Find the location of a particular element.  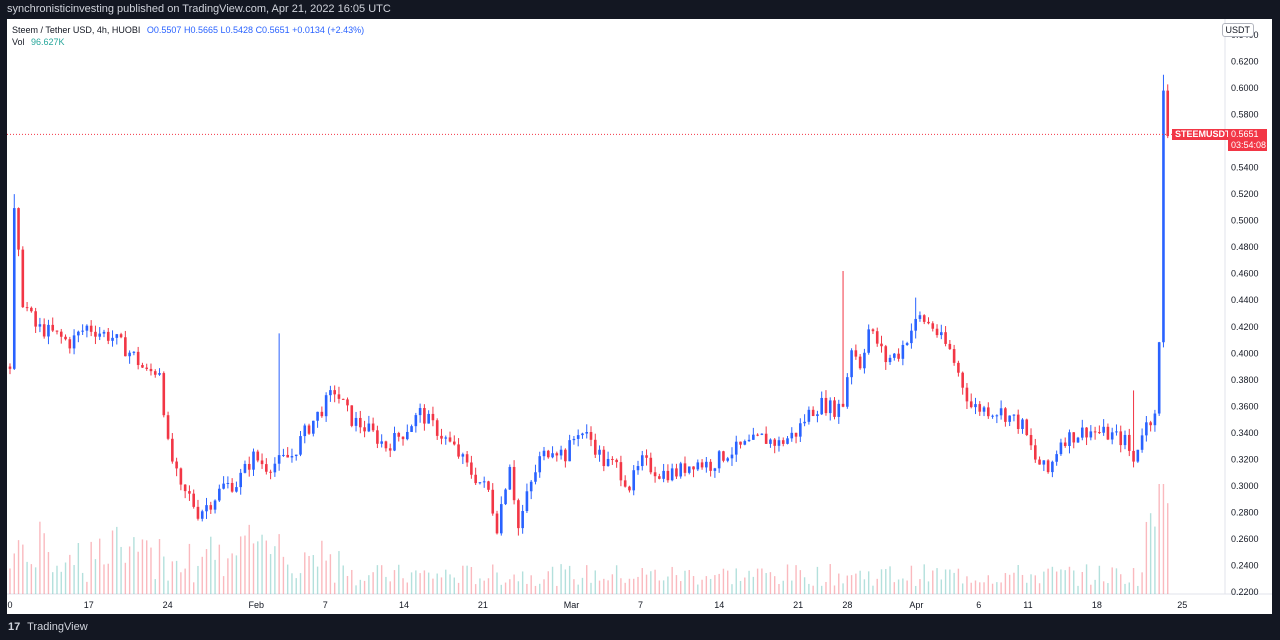

time-tick-label: Feb is located at coordinates (257, 605).